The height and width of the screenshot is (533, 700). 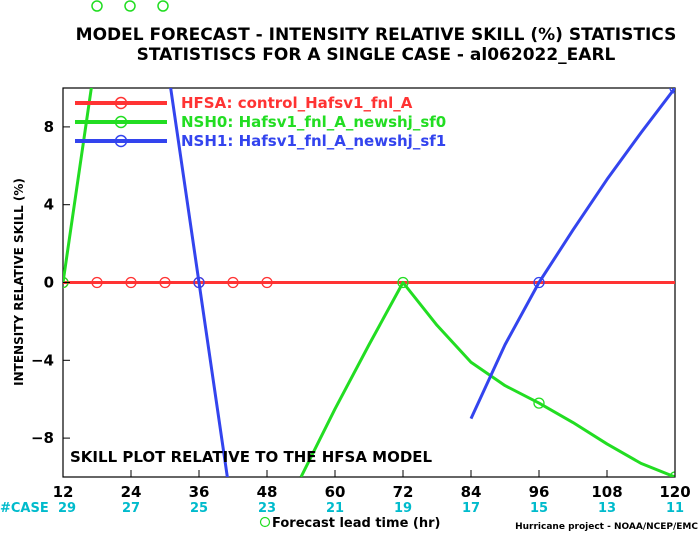 What do you see at coordinates (403, 508) in the screenshot?
I see `case-count-72: 19` at bounding box center [403, 508].